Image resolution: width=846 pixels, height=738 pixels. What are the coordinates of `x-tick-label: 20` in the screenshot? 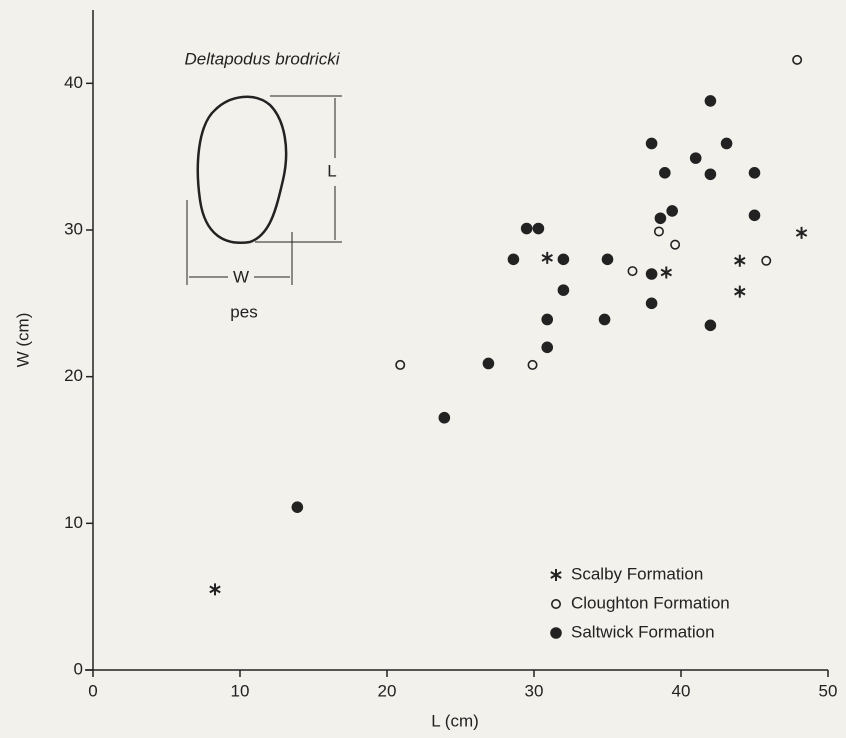 It's located at (387, 690).